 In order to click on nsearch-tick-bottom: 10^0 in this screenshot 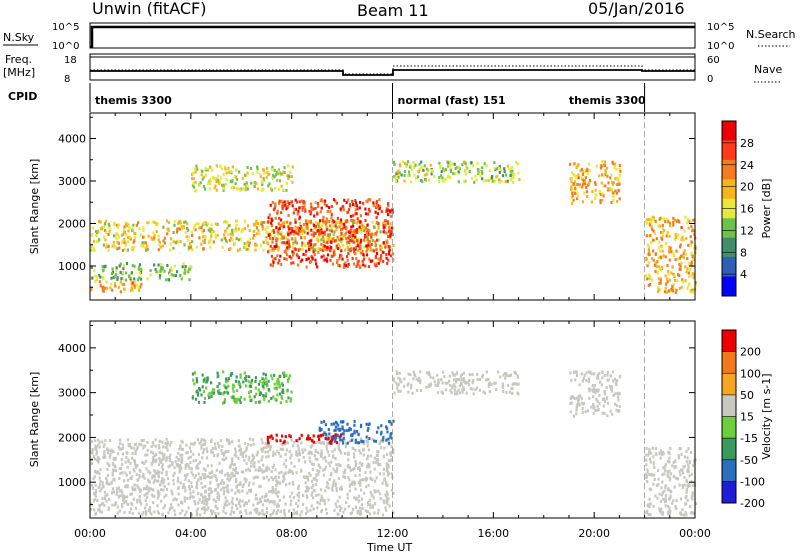, I will do `click(720, 46)`.